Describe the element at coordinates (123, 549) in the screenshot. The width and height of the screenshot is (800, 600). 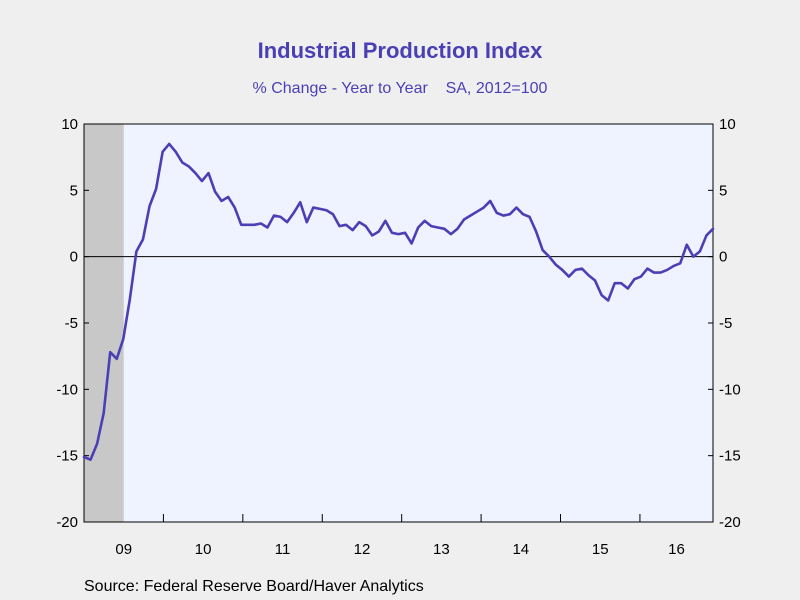
I see `x-tick-label: 09` at that location.